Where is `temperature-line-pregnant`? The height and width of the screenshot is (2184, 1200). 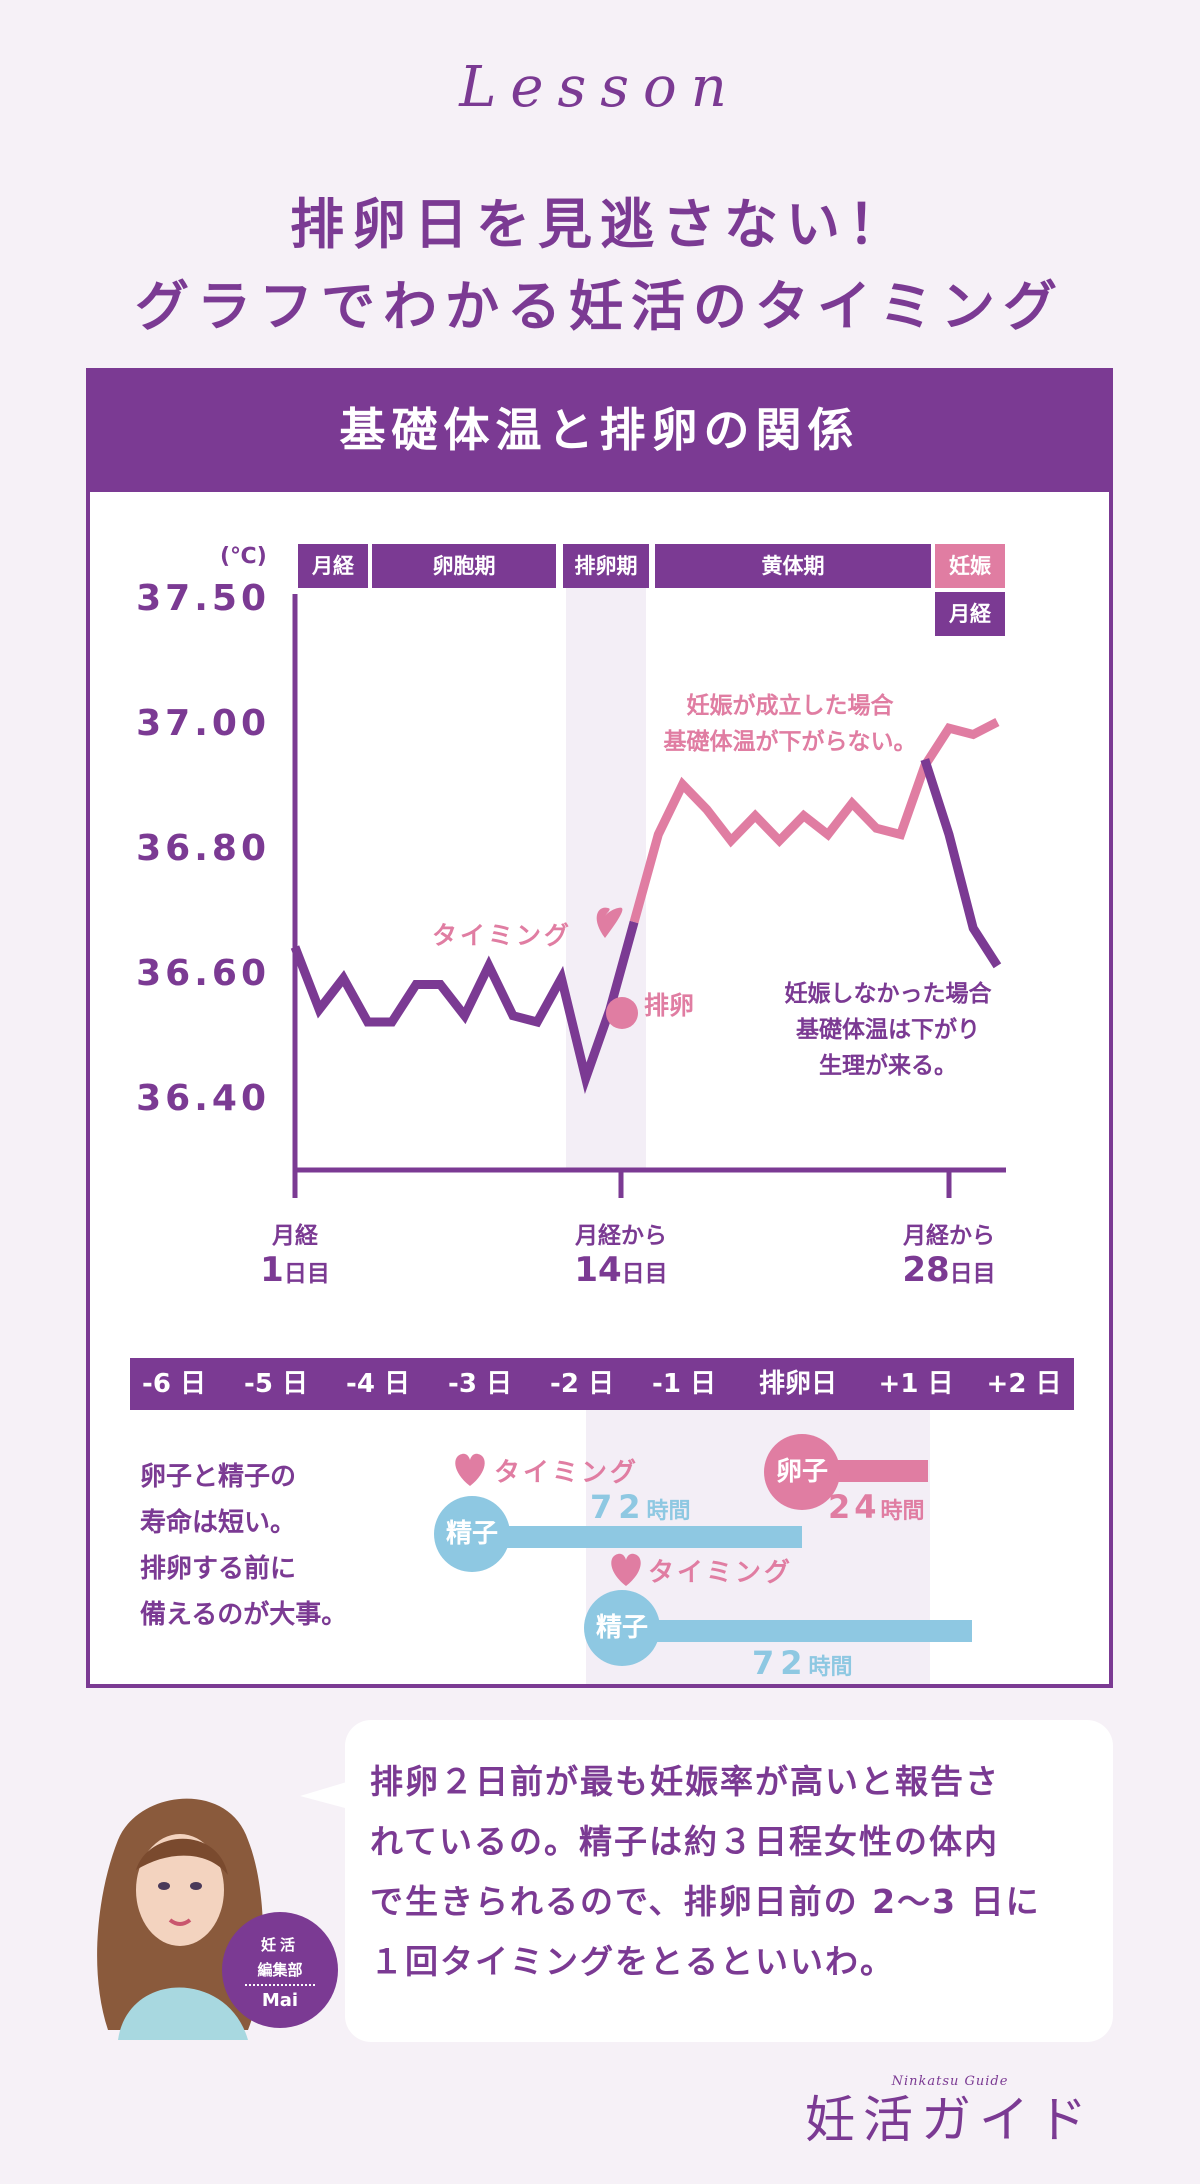 temperature-line-pregnant is located at coordinates (814, 821).